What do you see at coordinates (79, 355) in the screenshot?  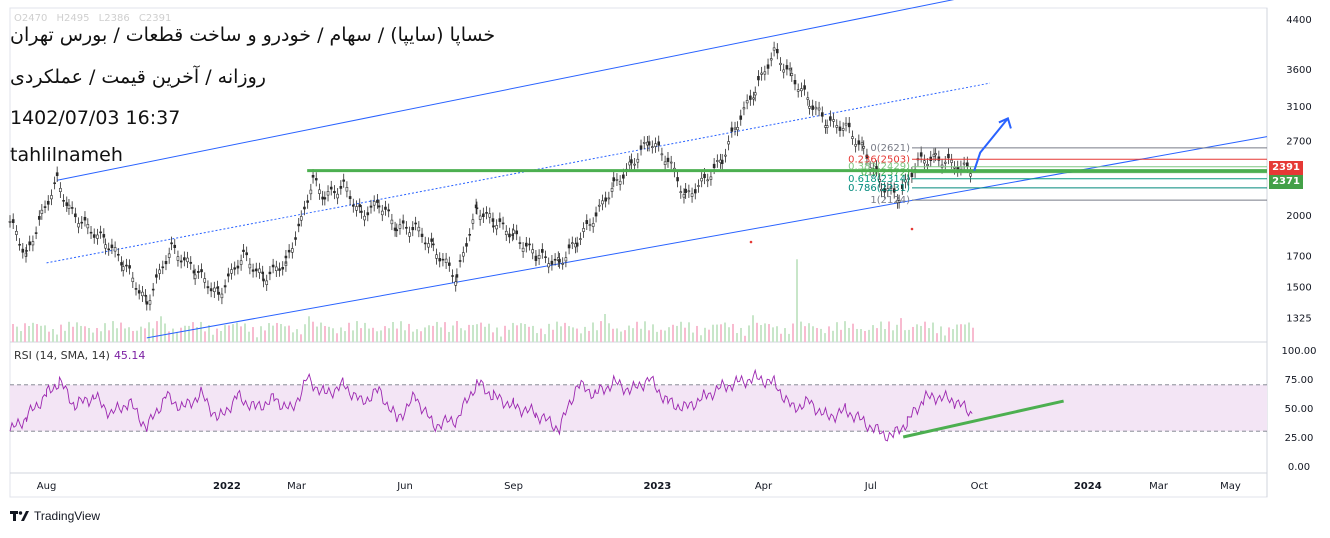 I see `rsi-legend: RSI (14, SMA, 14) 45.14` at bounding box center [79, 355].